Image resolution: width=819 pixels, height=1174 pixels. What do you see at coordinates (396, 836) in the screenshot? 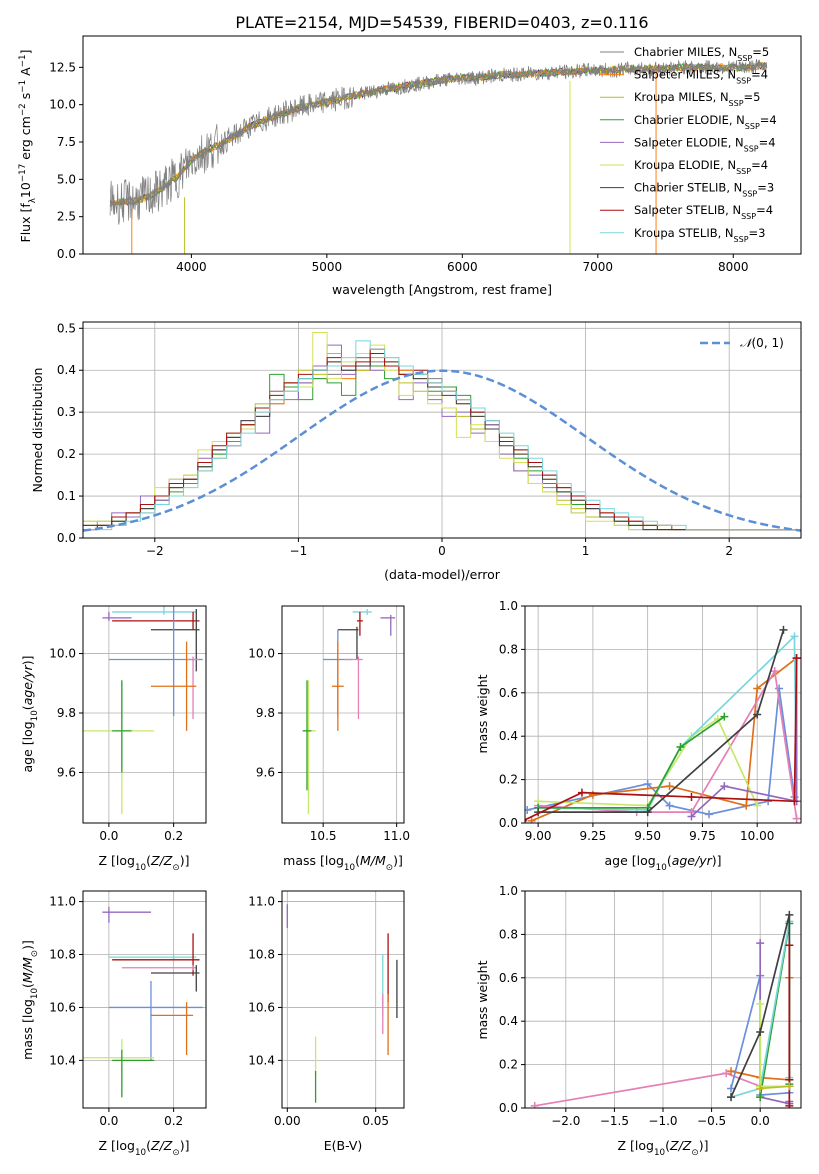
I see `x-tick-label: 11.0` at bounding box center [396, 836].